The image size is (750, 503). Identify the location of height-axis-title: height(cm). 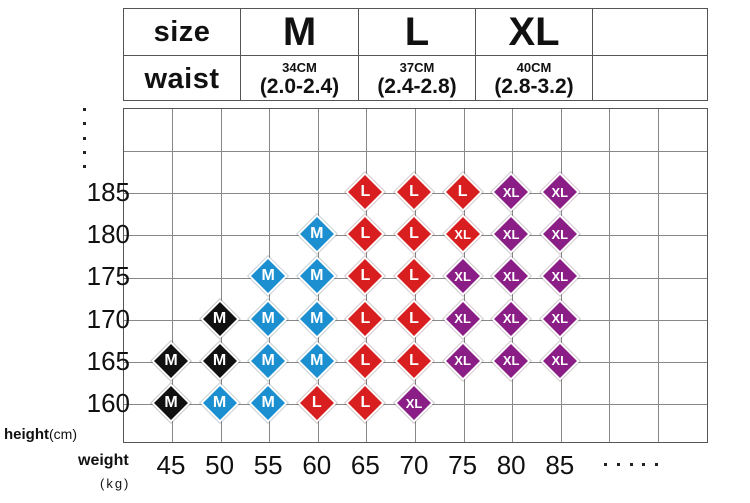
(40, 434).